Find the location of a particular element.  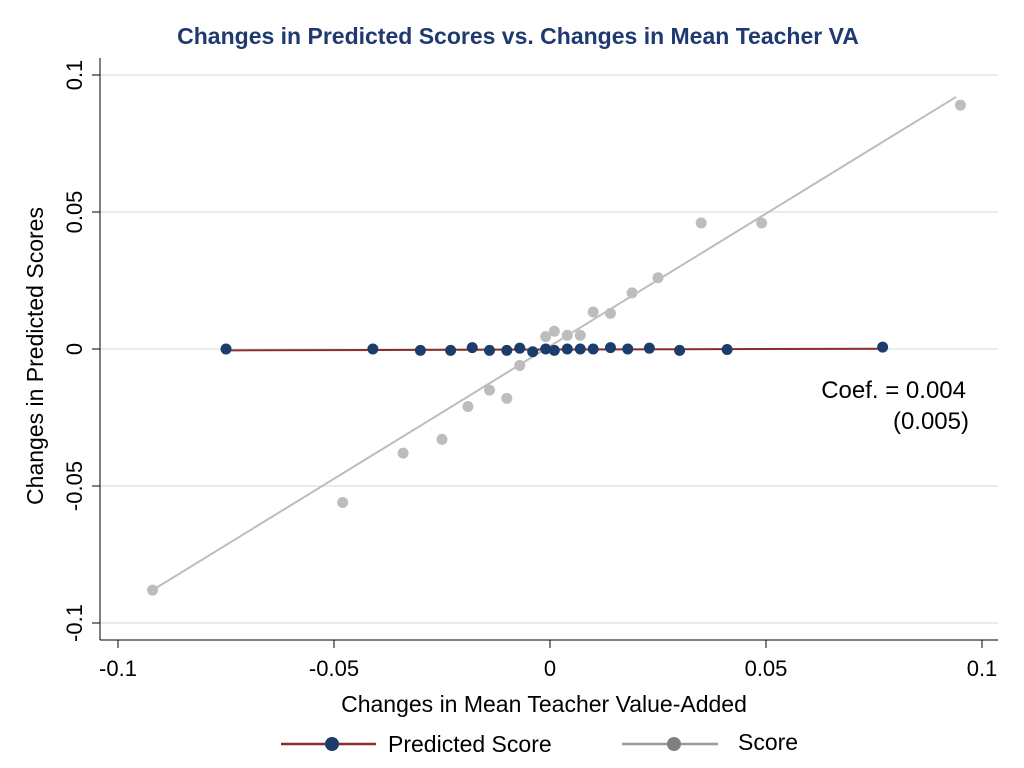

y-tick-label: 0.1 is located at coordinates (74, 75).